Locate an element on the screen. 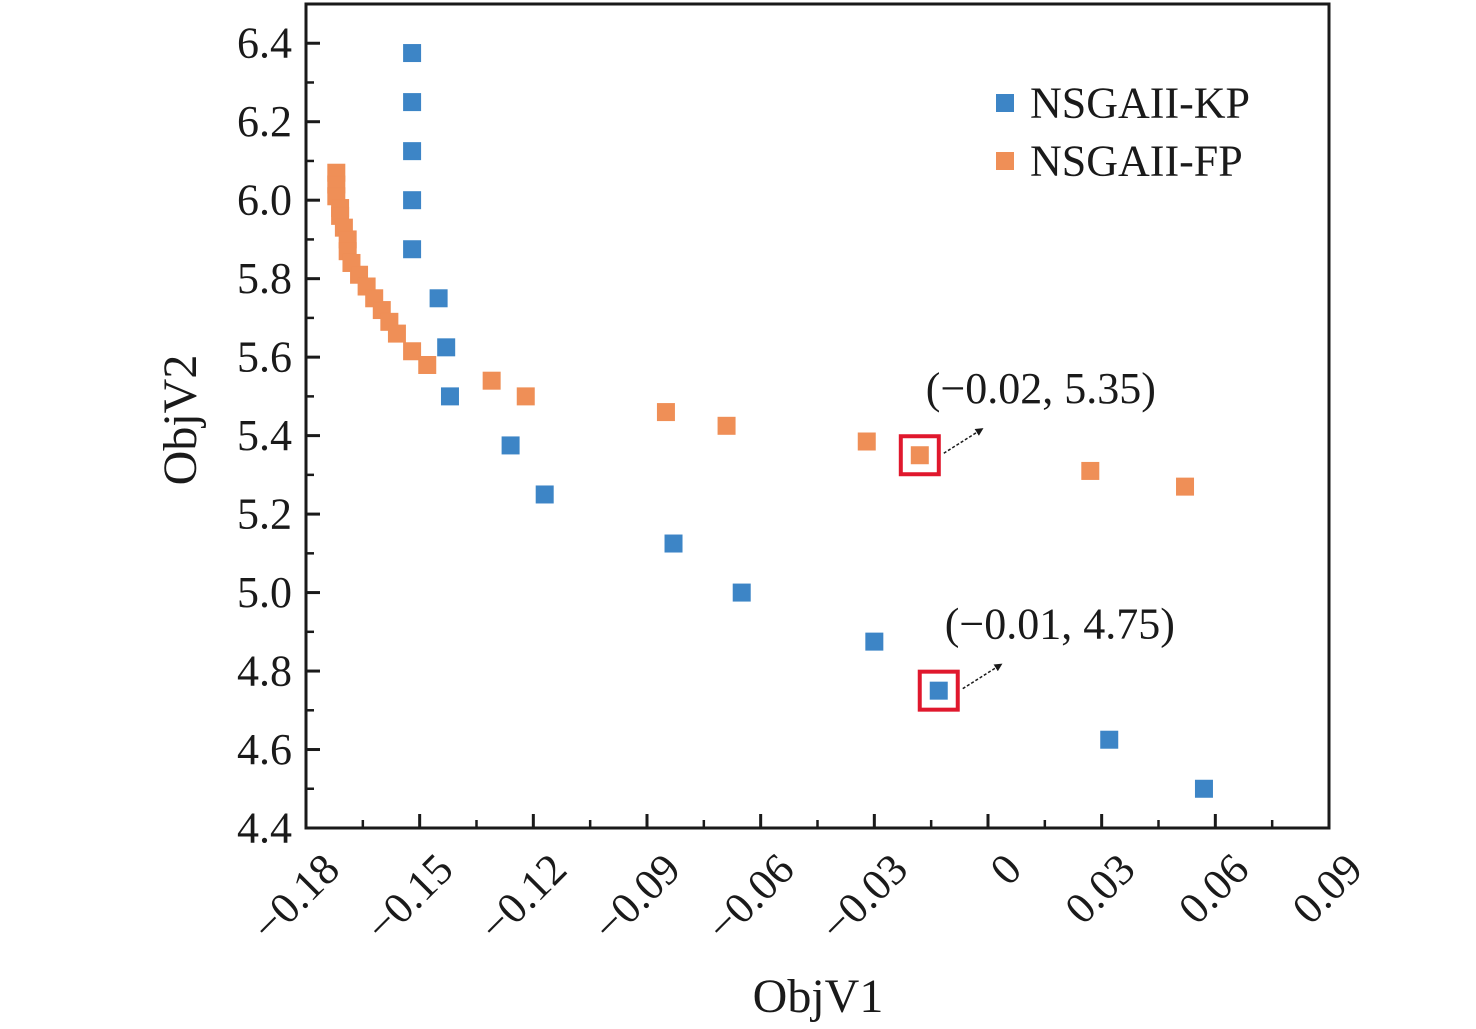 The height and width of the screenshot is (1029, 1476). y-tick-label: 6.0 is located at coordinates (264, 200).